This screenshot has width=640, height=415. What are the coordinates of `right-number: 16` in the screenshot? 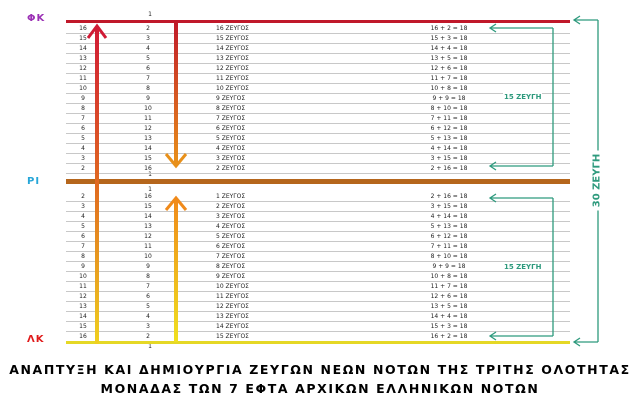 It's located at (148, 168).